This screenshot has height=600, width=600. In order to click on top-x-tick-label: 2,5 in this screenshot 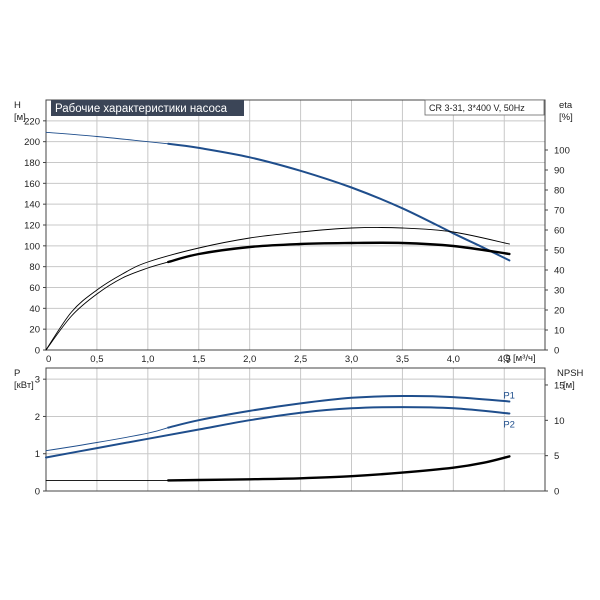, I will do `click(300, 359)`.